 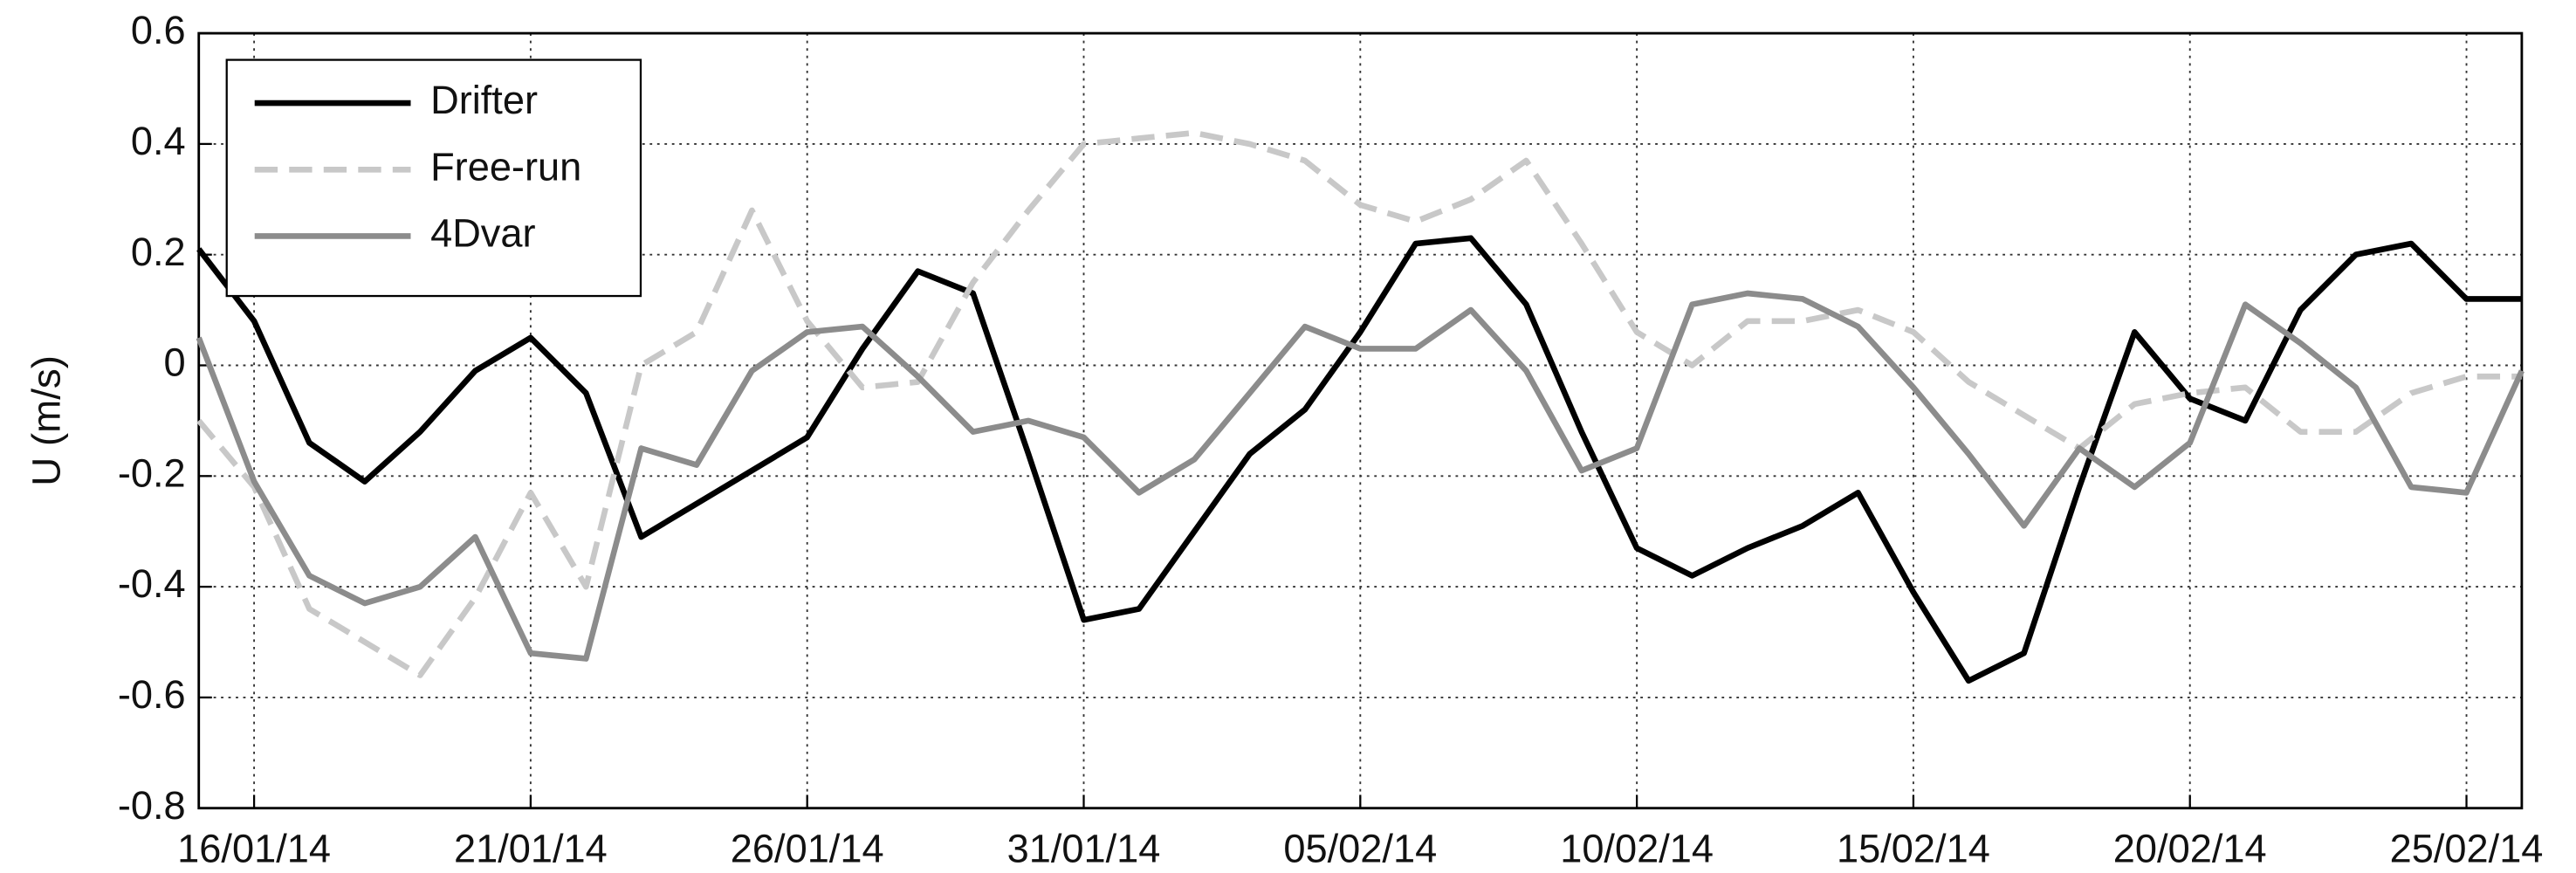 What do you see at coordinates (47, 420) in the screenshot?
I see `y-axis-label: U (m/s)` at bounding box center [47, 420].